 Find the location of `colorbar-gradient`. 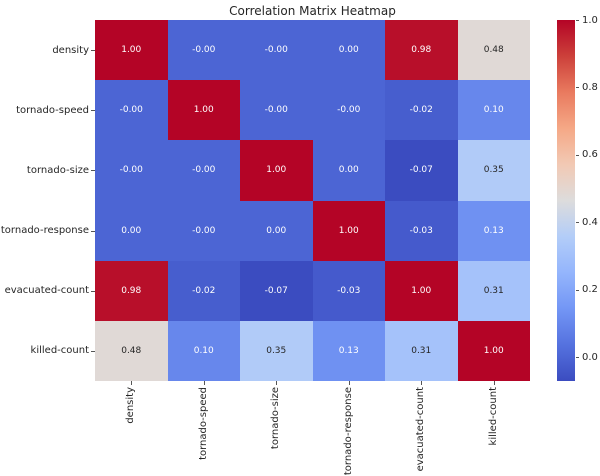

colorbar-gradient is located at coordinates (566, 200).